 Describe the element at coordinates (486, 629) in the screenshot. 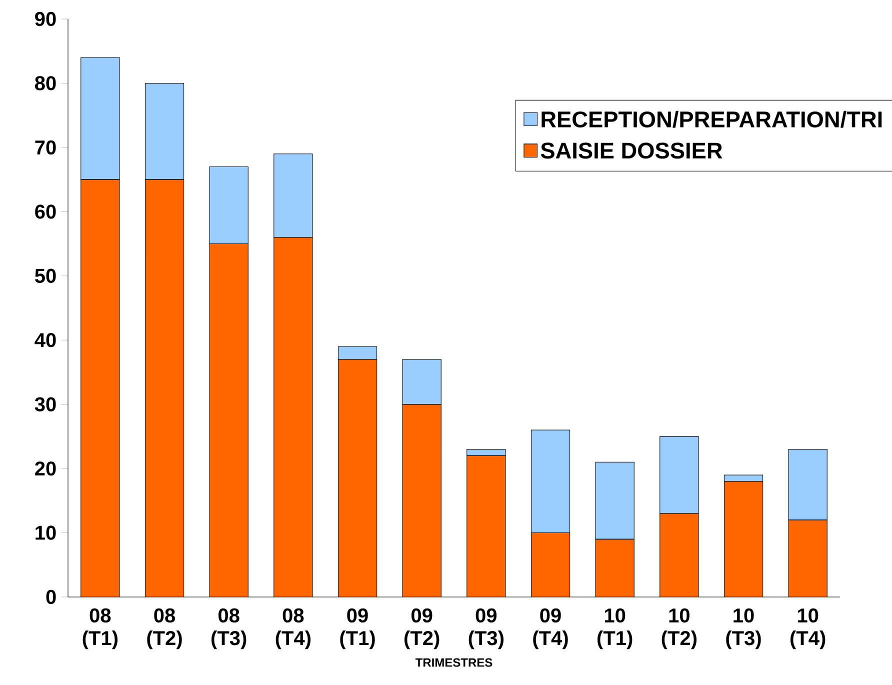

I see `x-tick-label: 09 (T3)` at that location.